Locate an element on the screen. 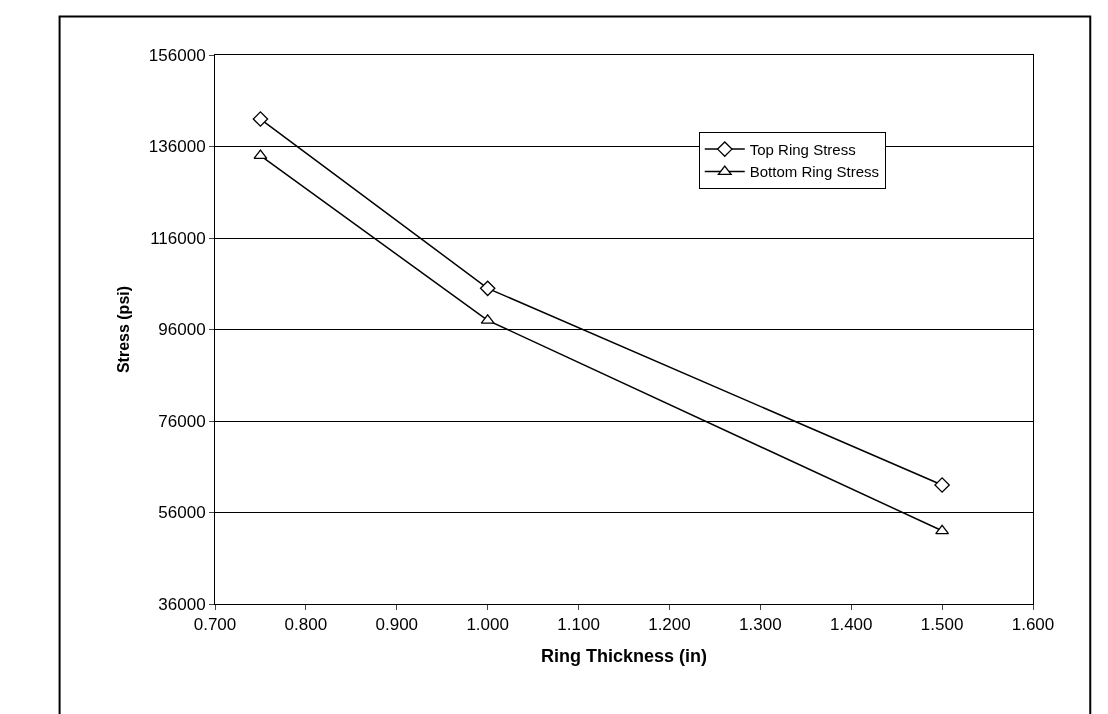 This screenshot has width=1108, height=714. legend-label: Top Ring Stress is located at coordinates (802, 149).